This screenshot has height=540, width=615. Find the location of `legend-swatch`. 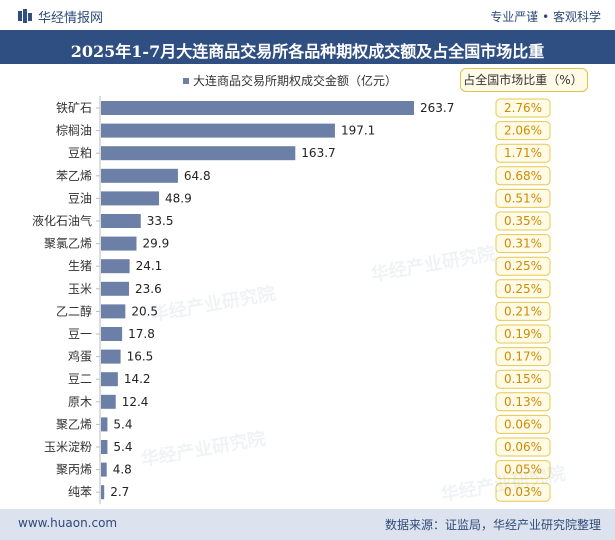

legend-swatch is located at coordinates (186, 81).